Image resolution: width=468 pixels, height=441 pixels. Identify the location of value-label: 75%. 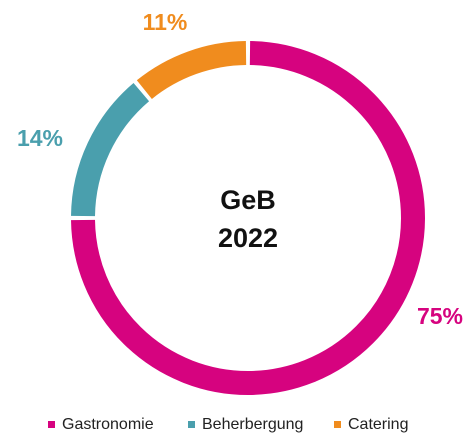
(440, 316).